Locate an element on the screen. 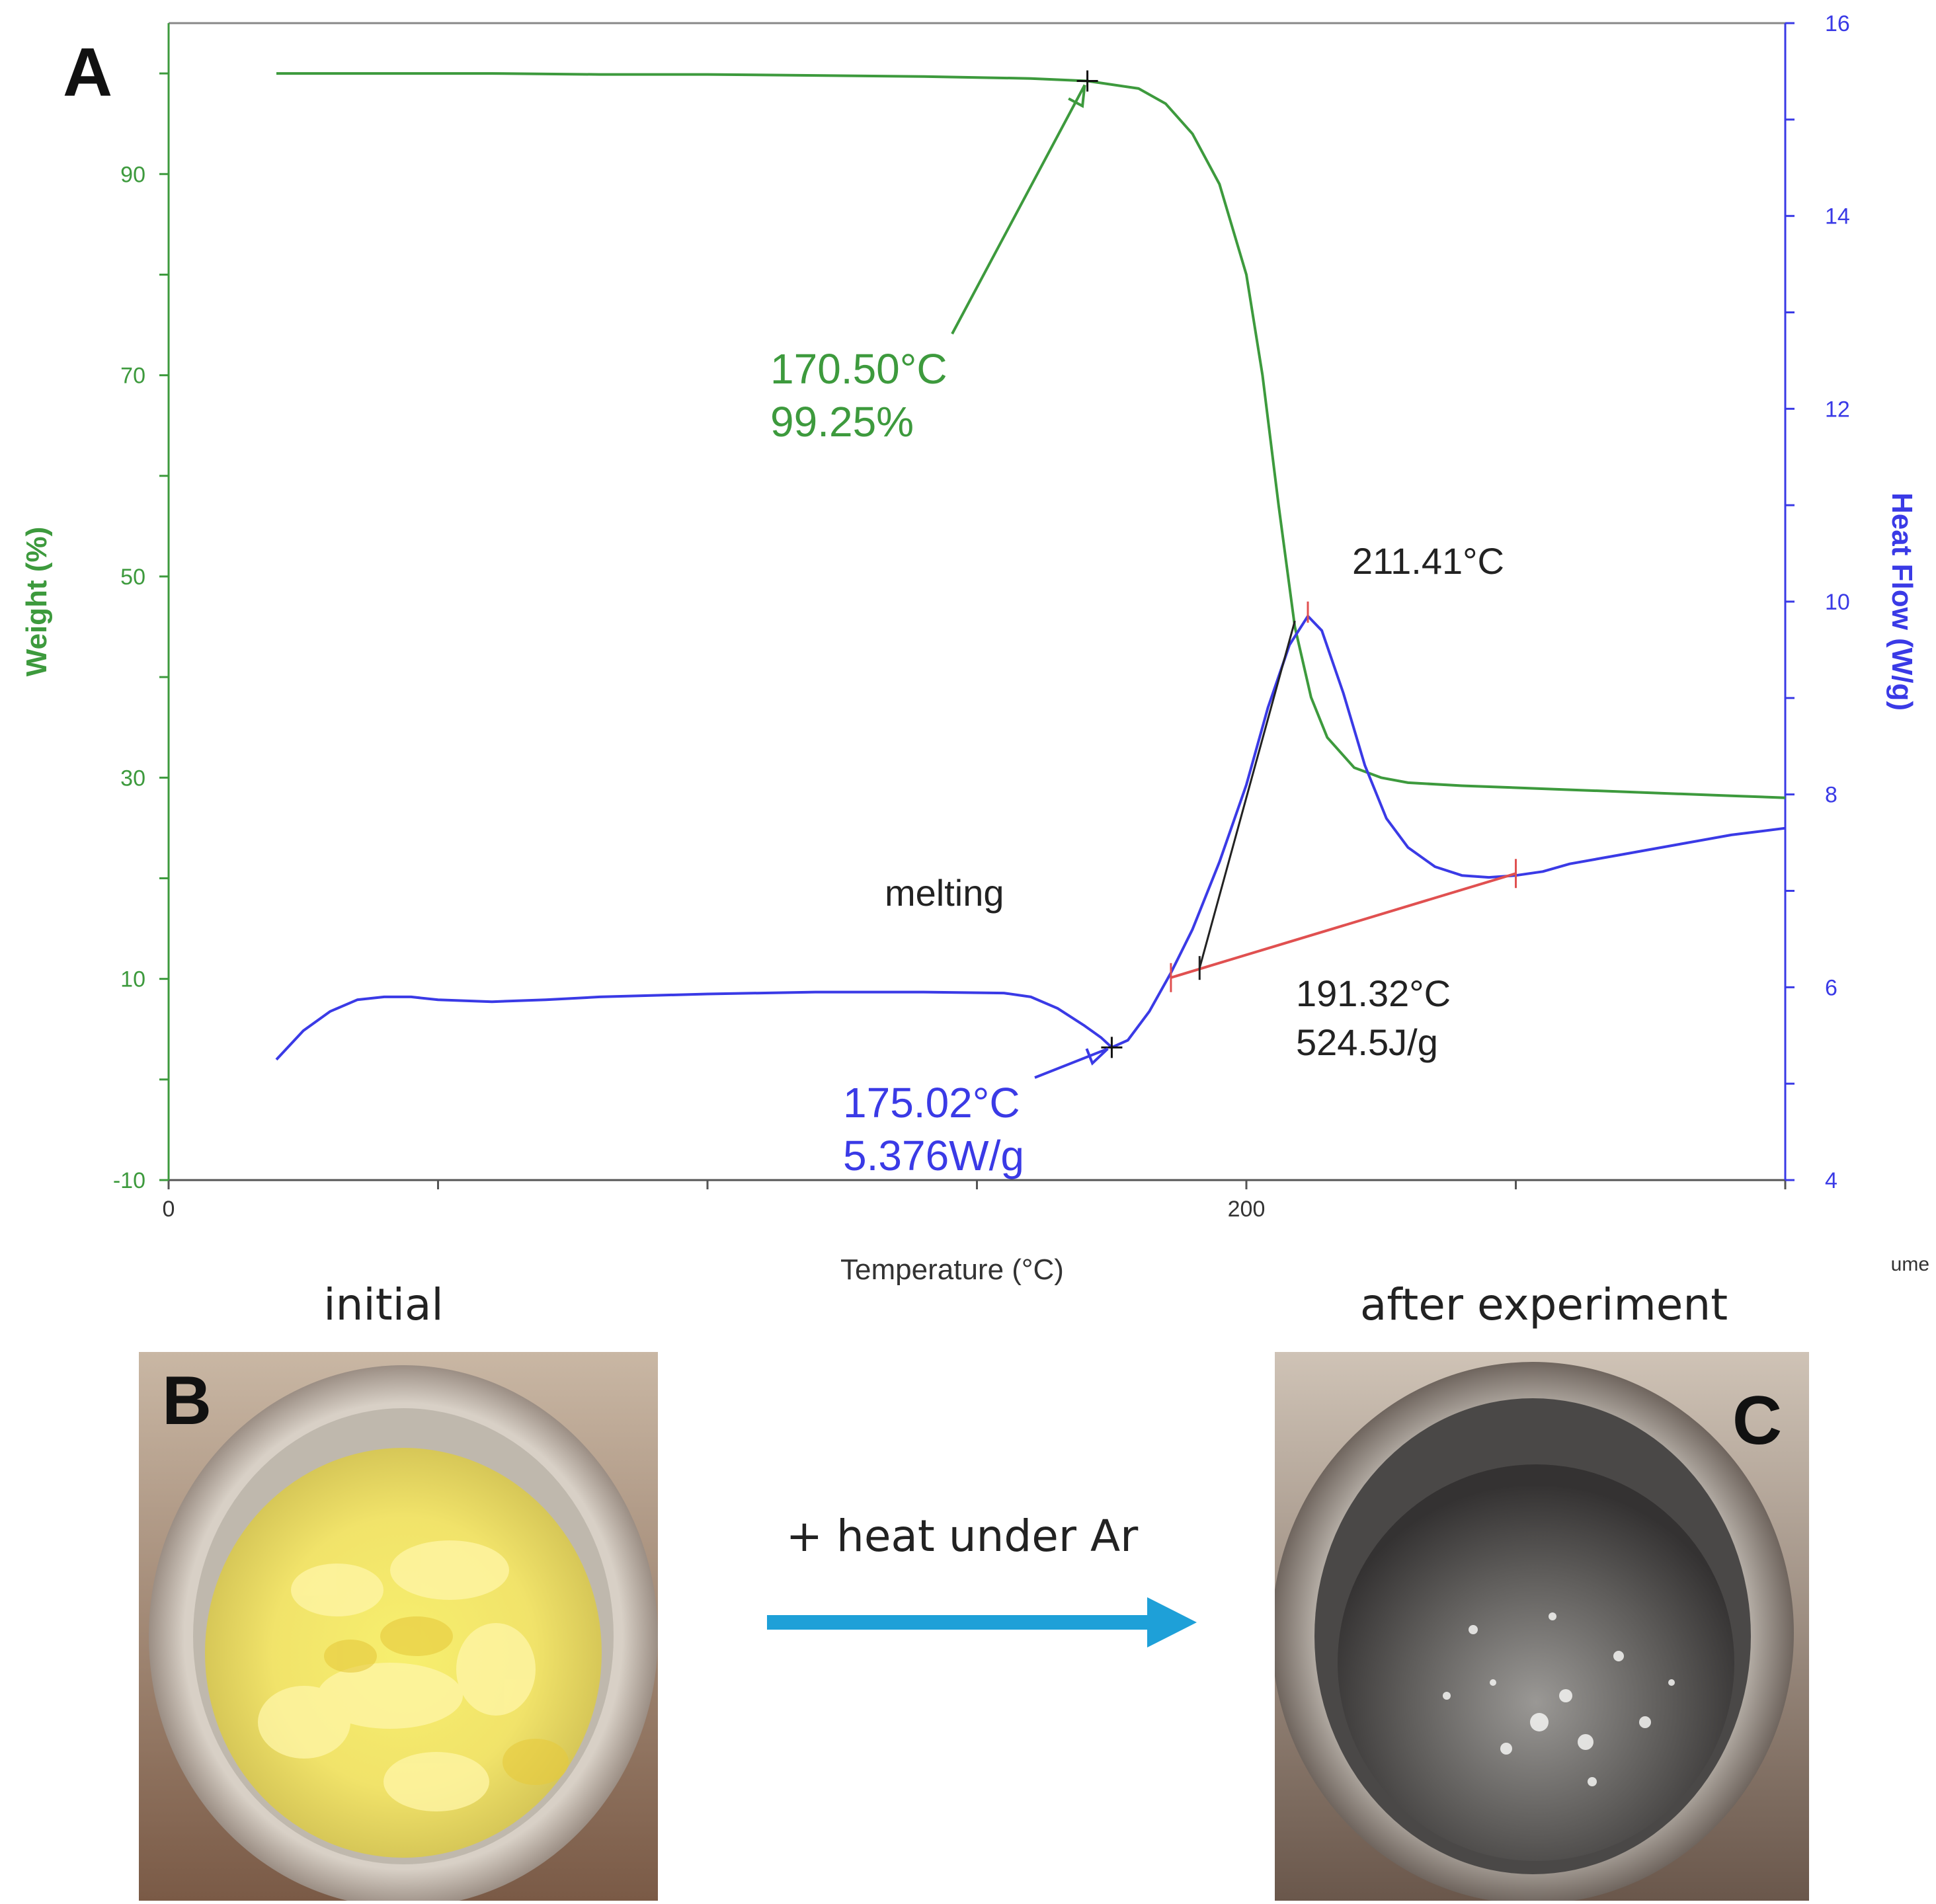  right-y-tick-label: 14 is located at coordinates (1837, 216).